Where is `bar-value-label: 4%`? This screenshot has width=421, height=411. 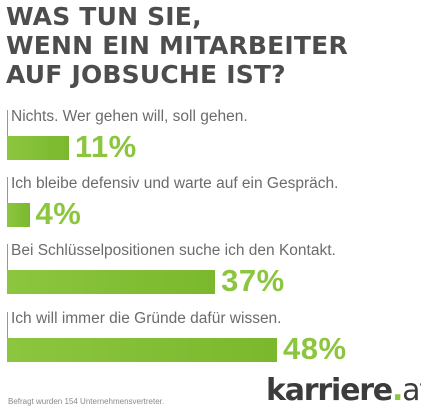
bar-value-label: 4% is located at coordinates (58, 213).